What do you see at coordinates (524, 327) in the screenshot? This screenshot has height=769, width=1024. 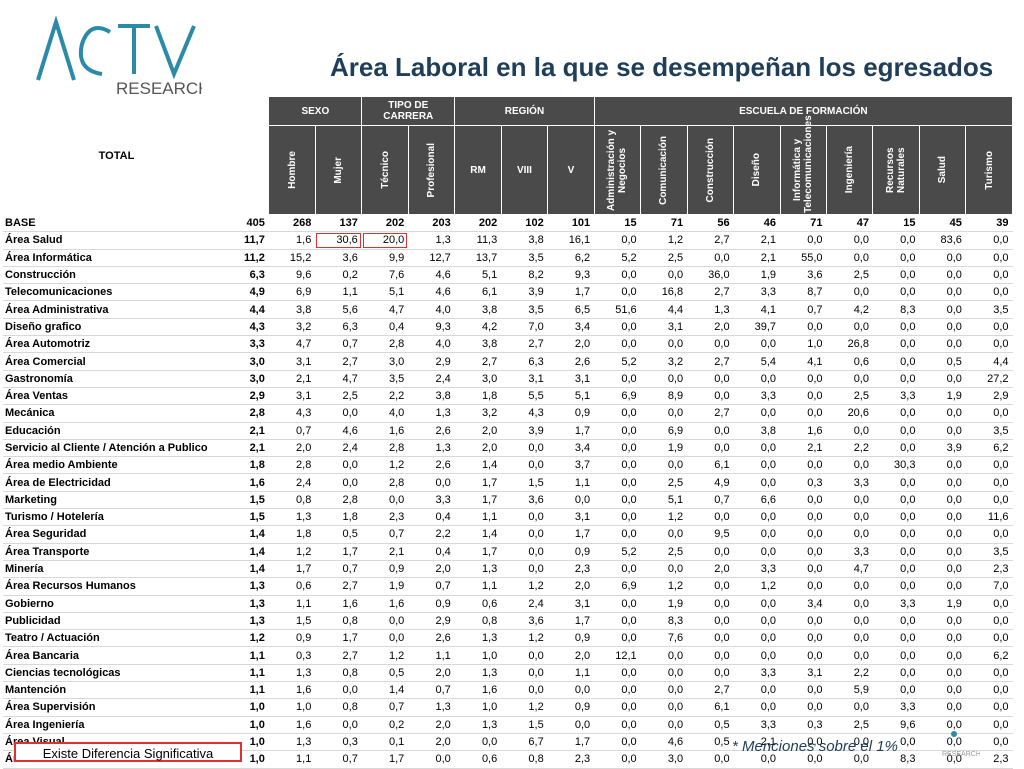 I see `table-cell: 7,0` at bounding box center [524, 327].